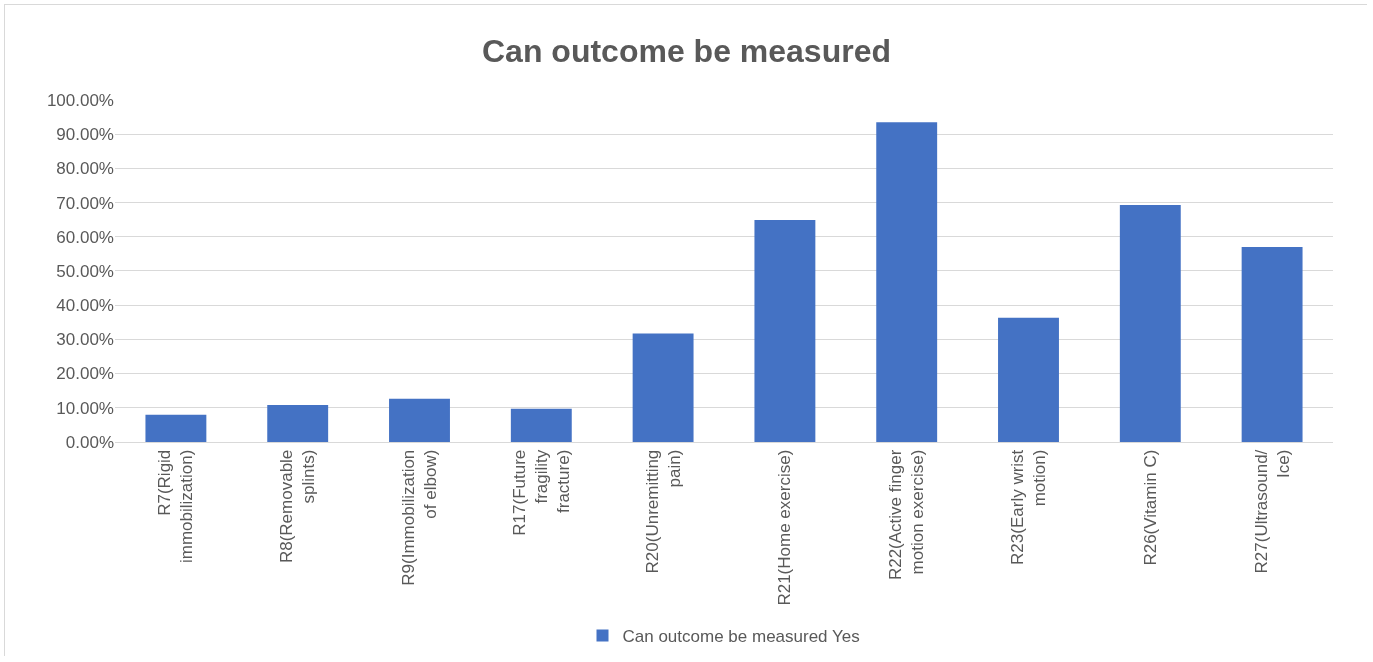  What do you see at coordinates (176, 506) in the screenshot?
I see `x-tick-label: R7(Rigid immobilization)` at bounding box center [176, 506].